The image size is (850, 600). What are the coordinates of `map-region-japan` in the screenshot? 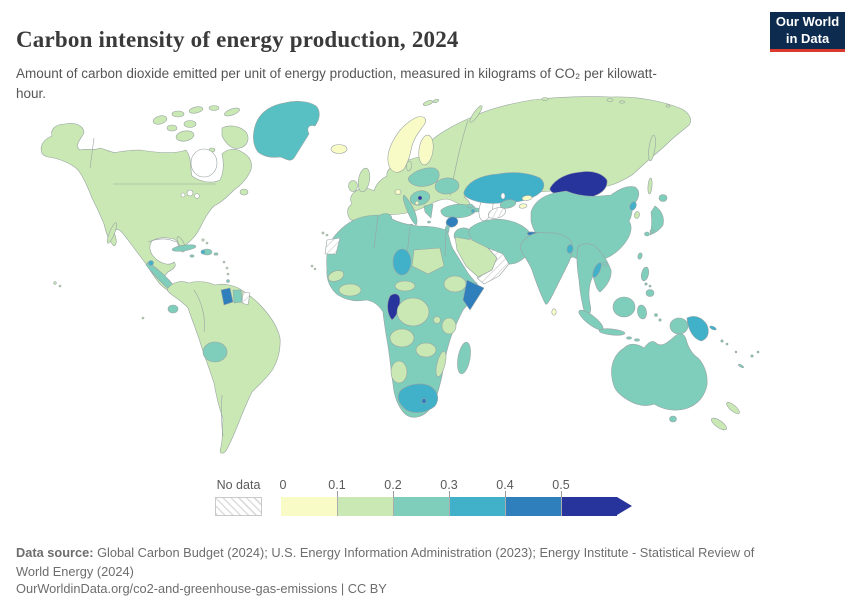 It's located at (656, 215).